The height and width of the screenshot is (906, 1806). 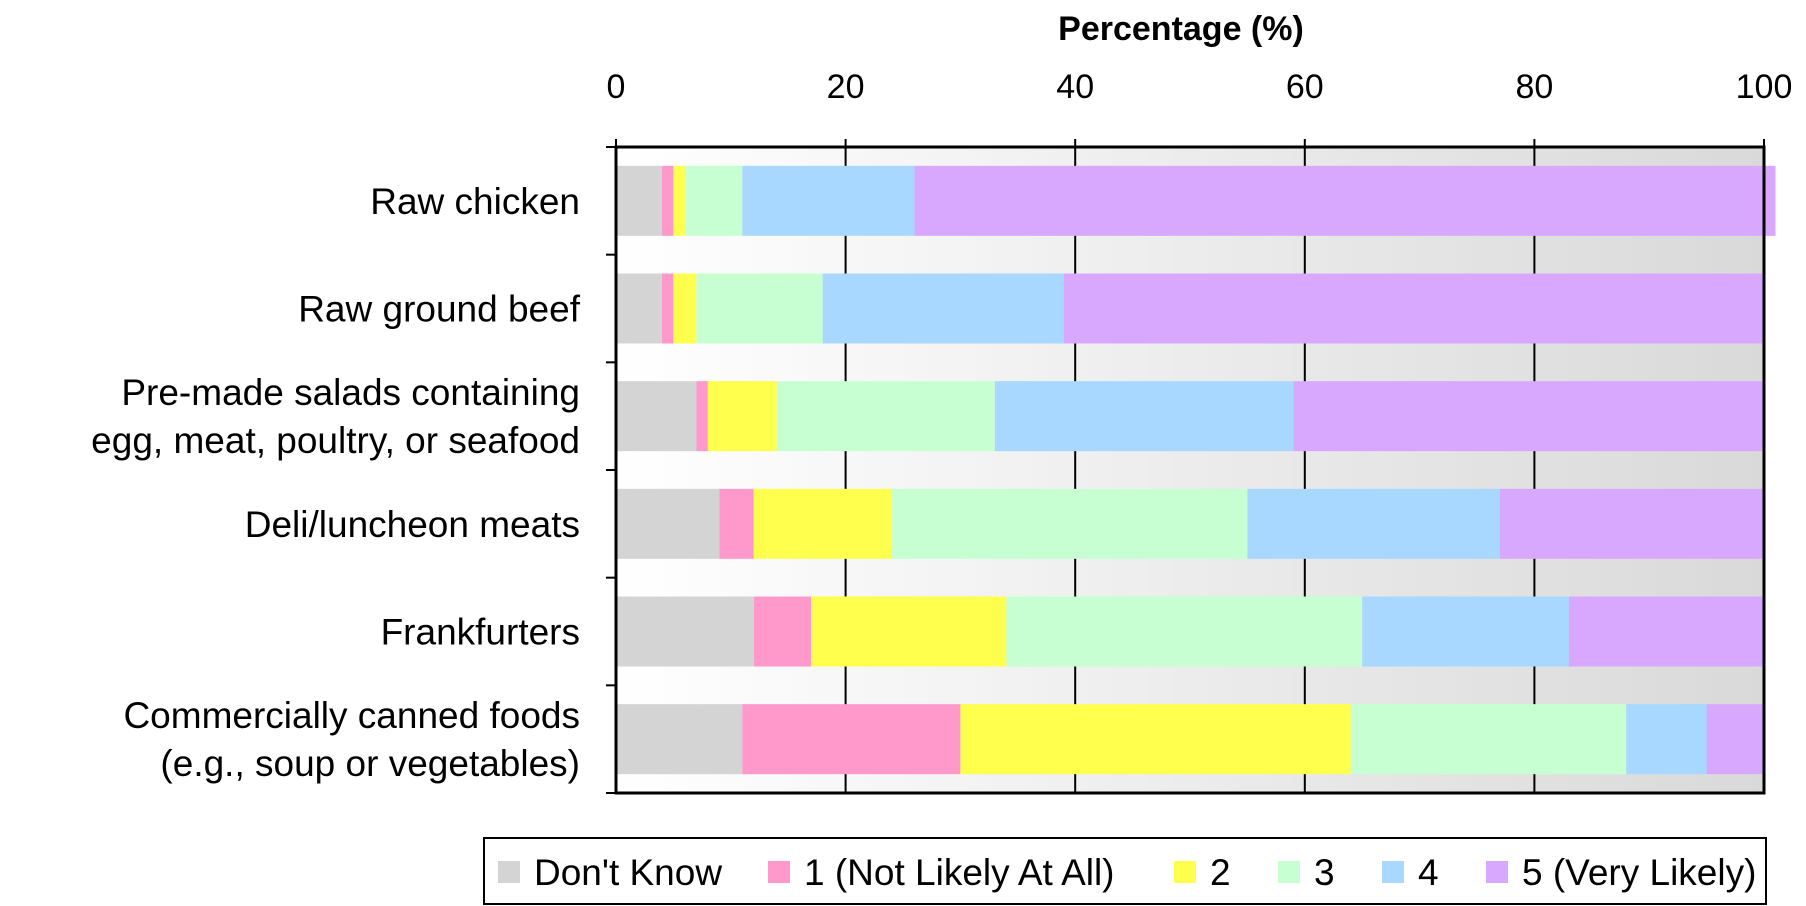 I want to click on x-axis-title: Percentage (%), so click(x=1181, y=29).